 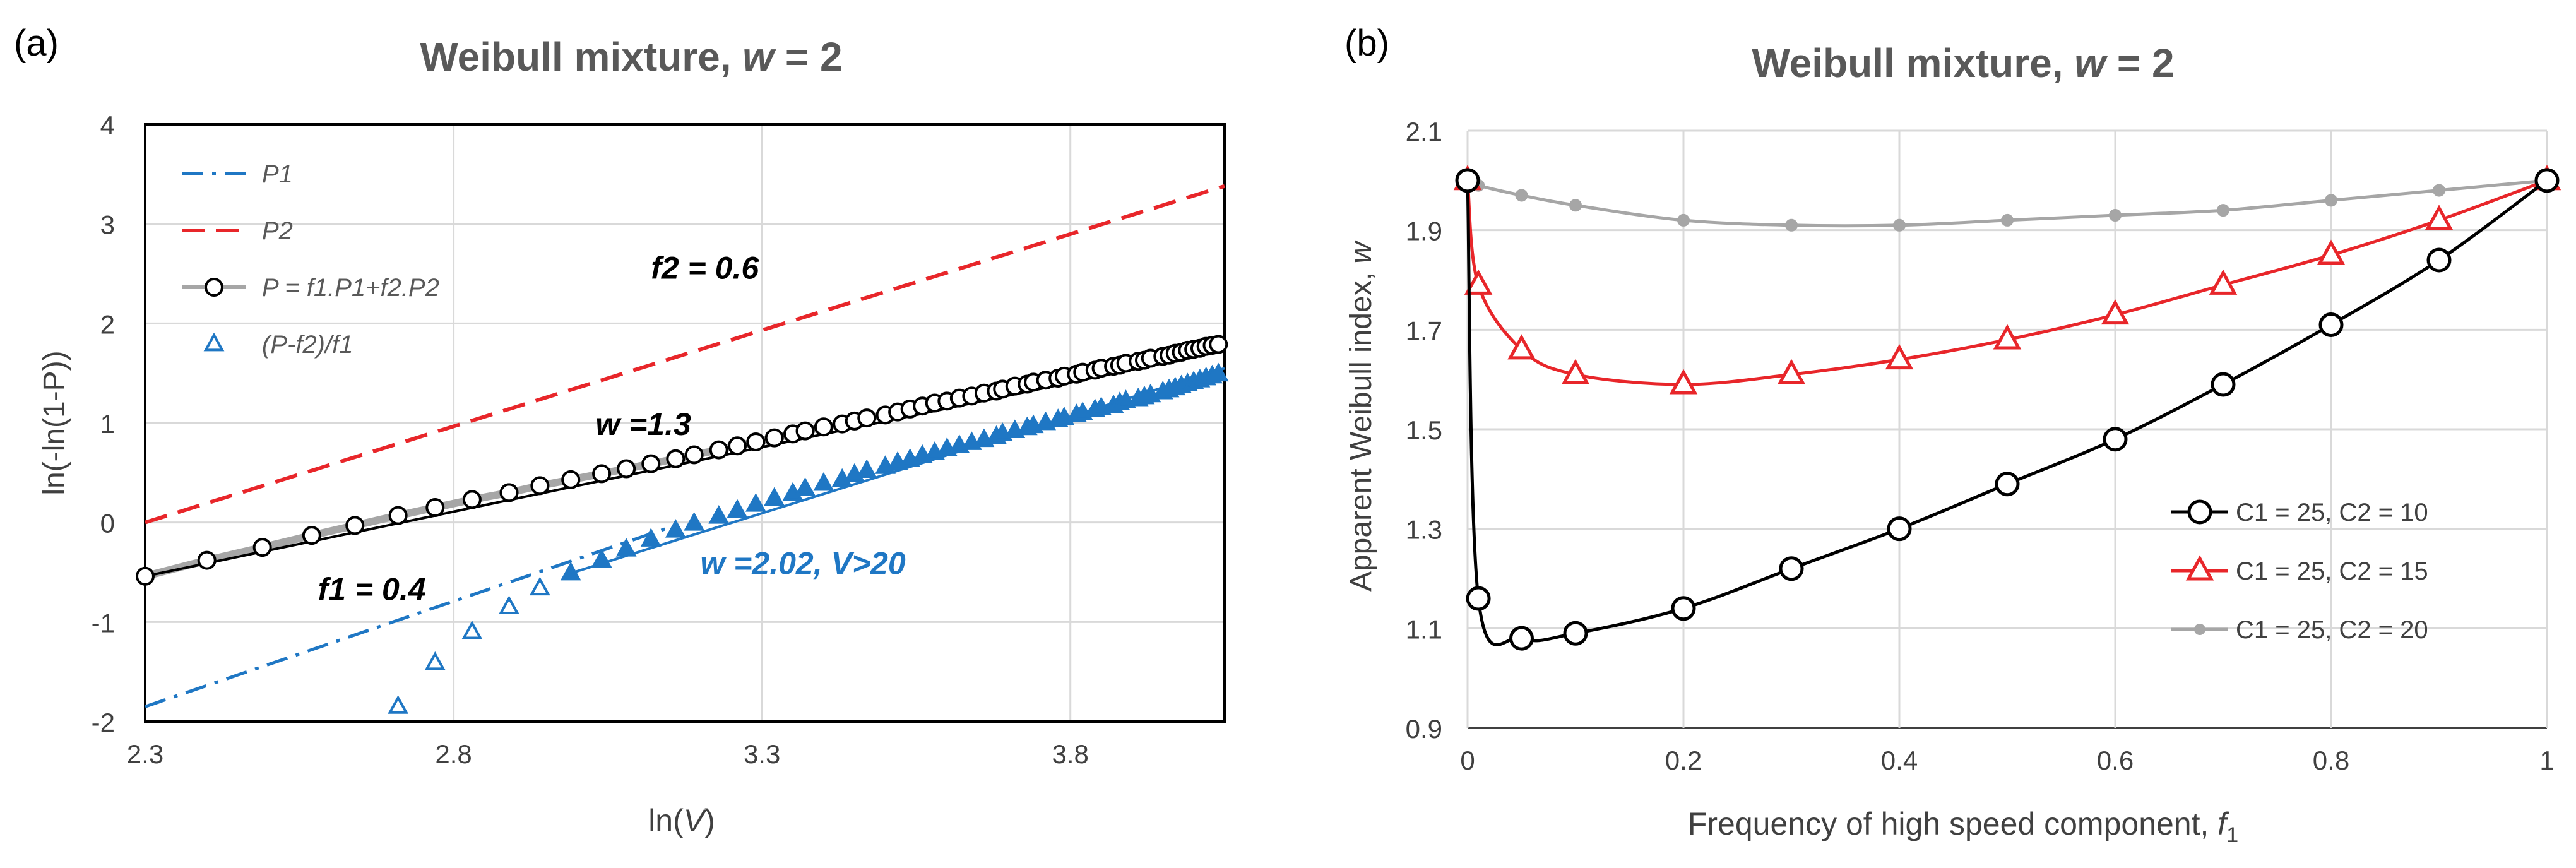 What do you see at coordinates (311, 260) in the screenshot?
I see `chart-a-legend: P1 P2 P = f1.P1+f2.P2 (P-f2)/f1` at bounding box center [311, 260].